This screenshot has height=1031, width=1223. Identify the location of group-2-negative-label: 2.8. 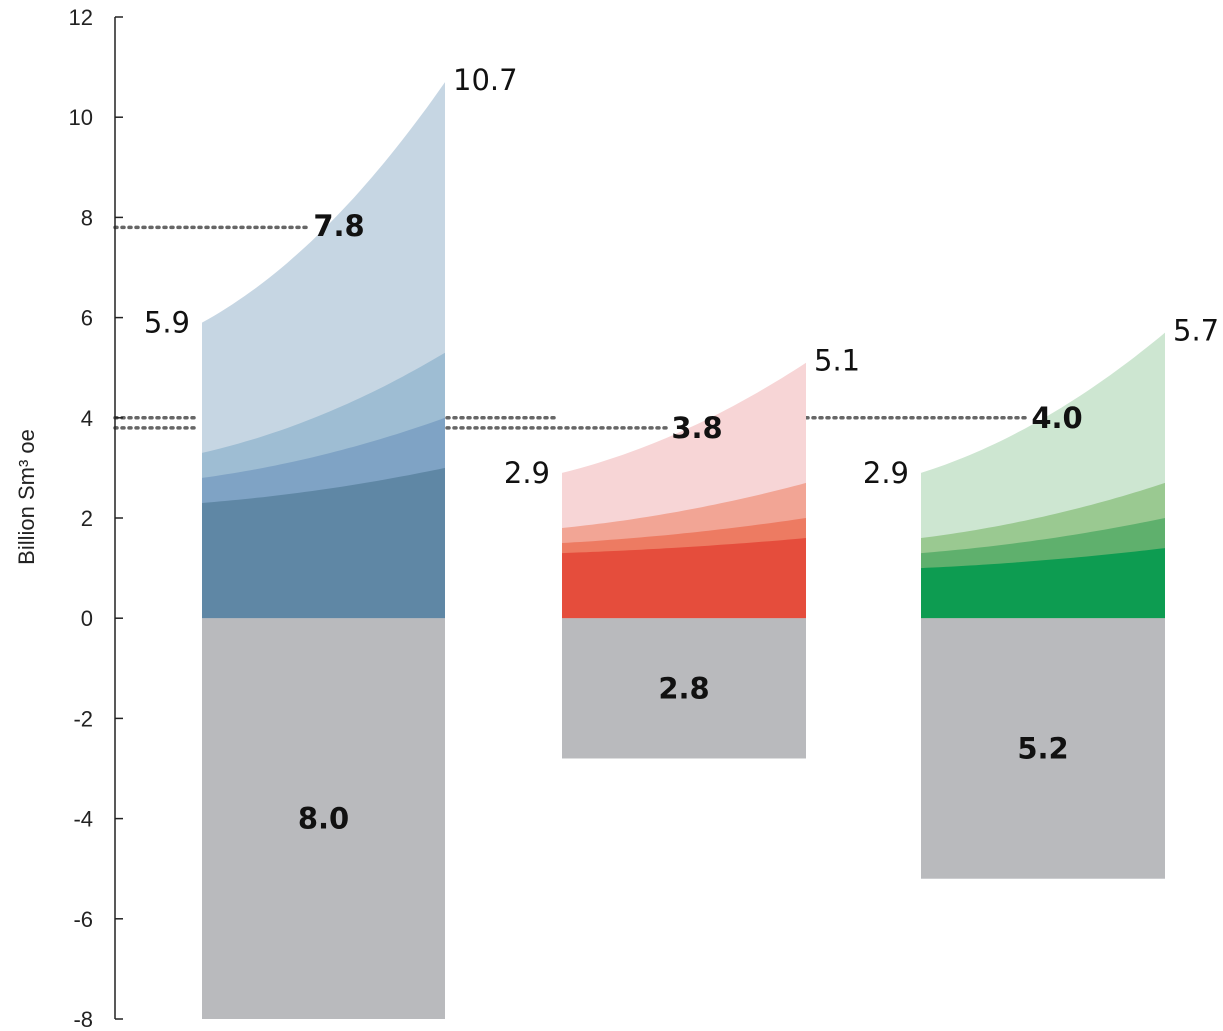
(683, 688).